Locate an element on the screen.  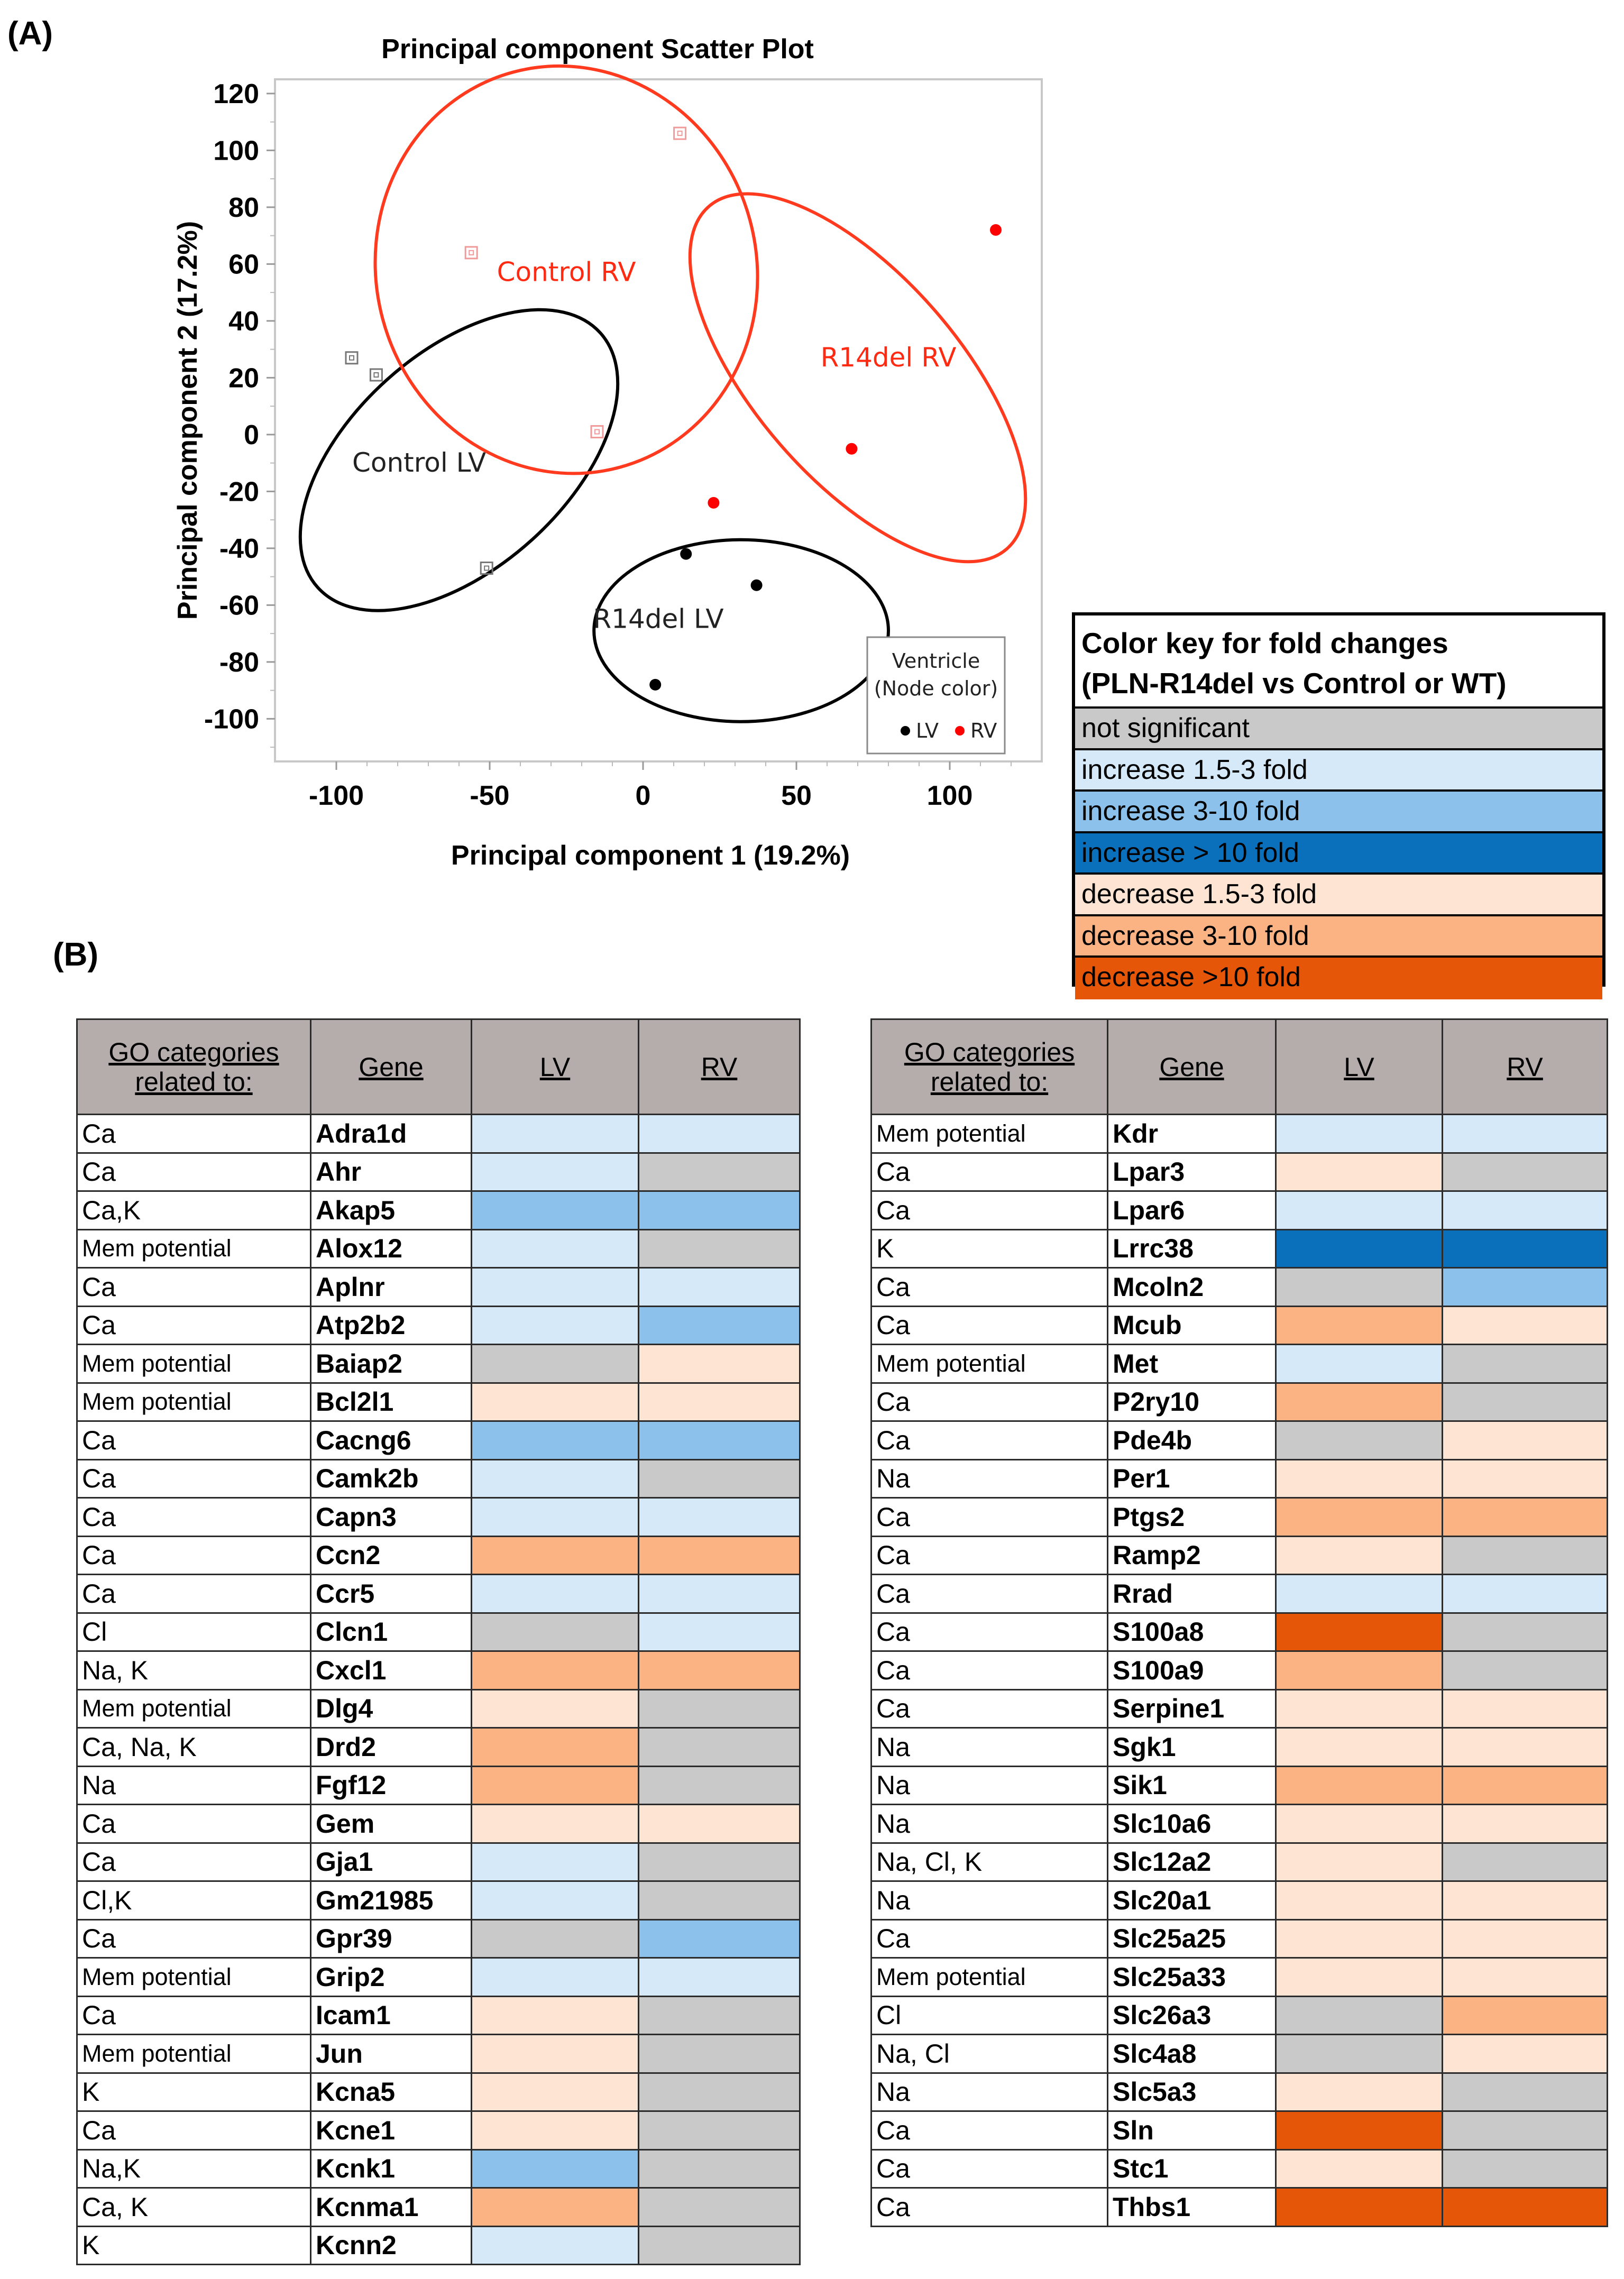
go-category-cell: Na, Cl, K is located at coordinates (989, 1862).